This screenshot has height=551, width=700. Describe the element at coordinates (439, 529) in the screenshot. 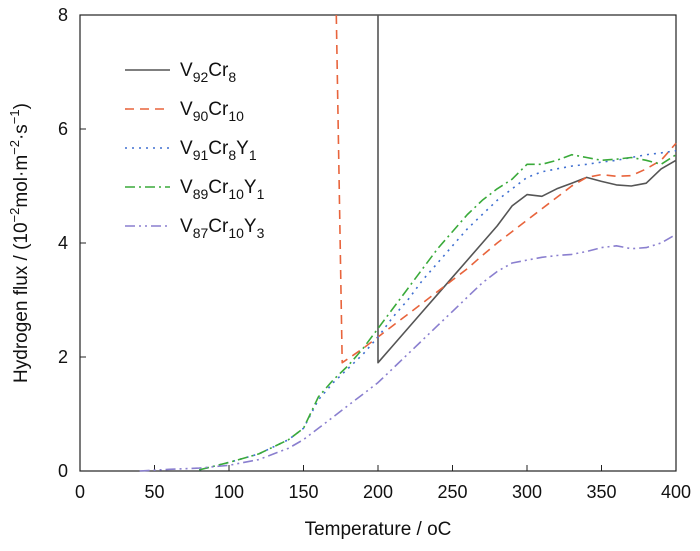

I see `x-axis-unit-text: oC` at that location.